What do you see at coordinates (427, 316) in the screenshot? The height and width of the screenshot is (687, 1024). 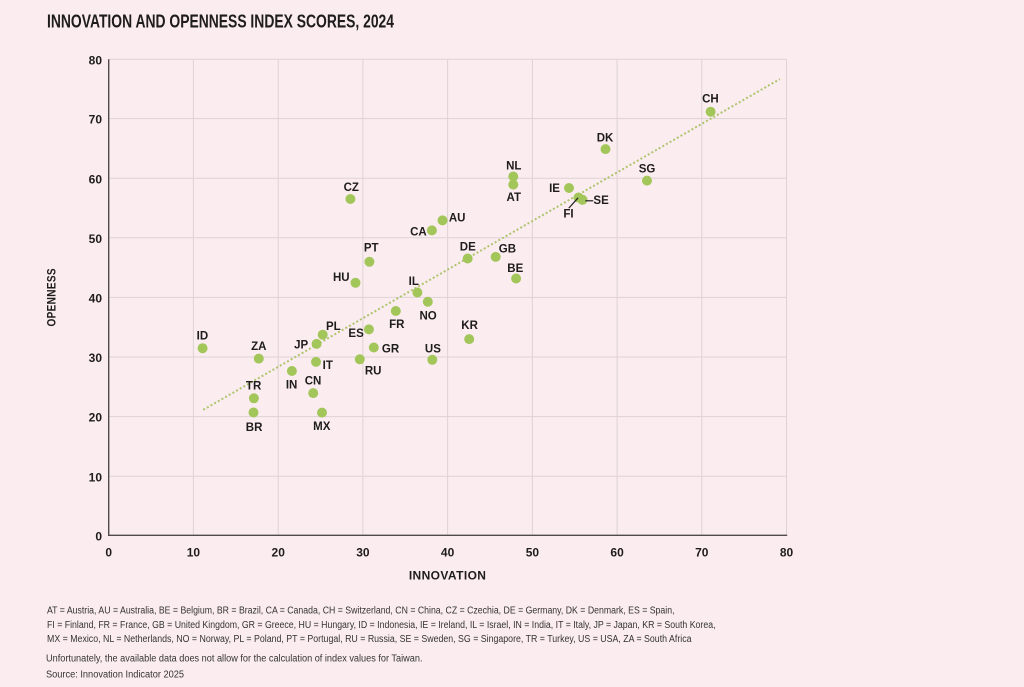 I see `svg-text: NO` at bounding box center [427, 316].